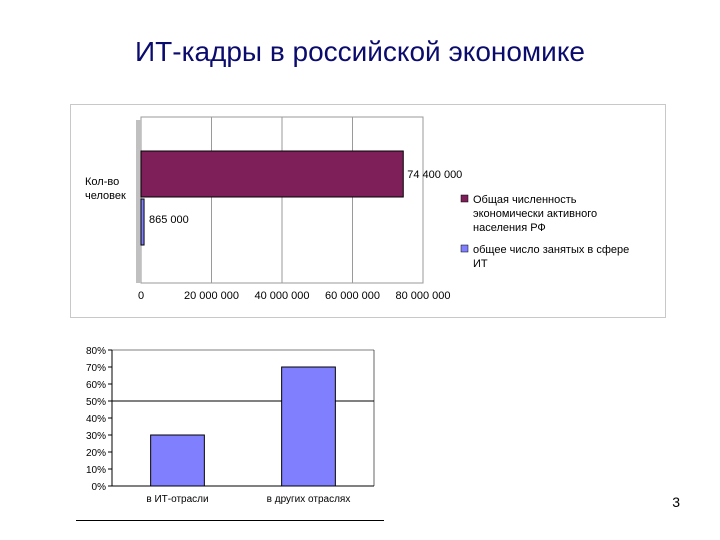 The width and height of the screenshot is (720, 540). What do you see at coordinates (96, 351) in the screenshot?
I see `y-tick-label: 80%` at bounding box center [96, 351].